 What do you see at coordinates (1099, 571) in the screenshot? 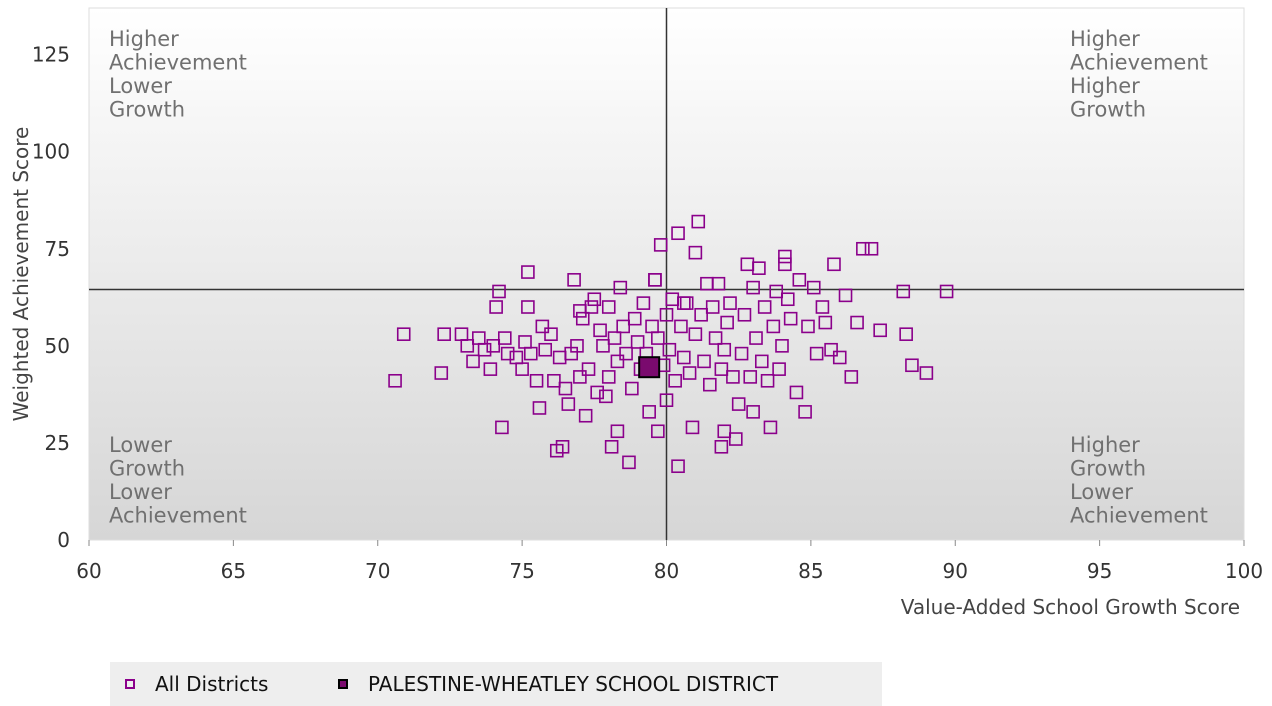
I see `x-tick-label: 95` at bounding box center [1099, 571].